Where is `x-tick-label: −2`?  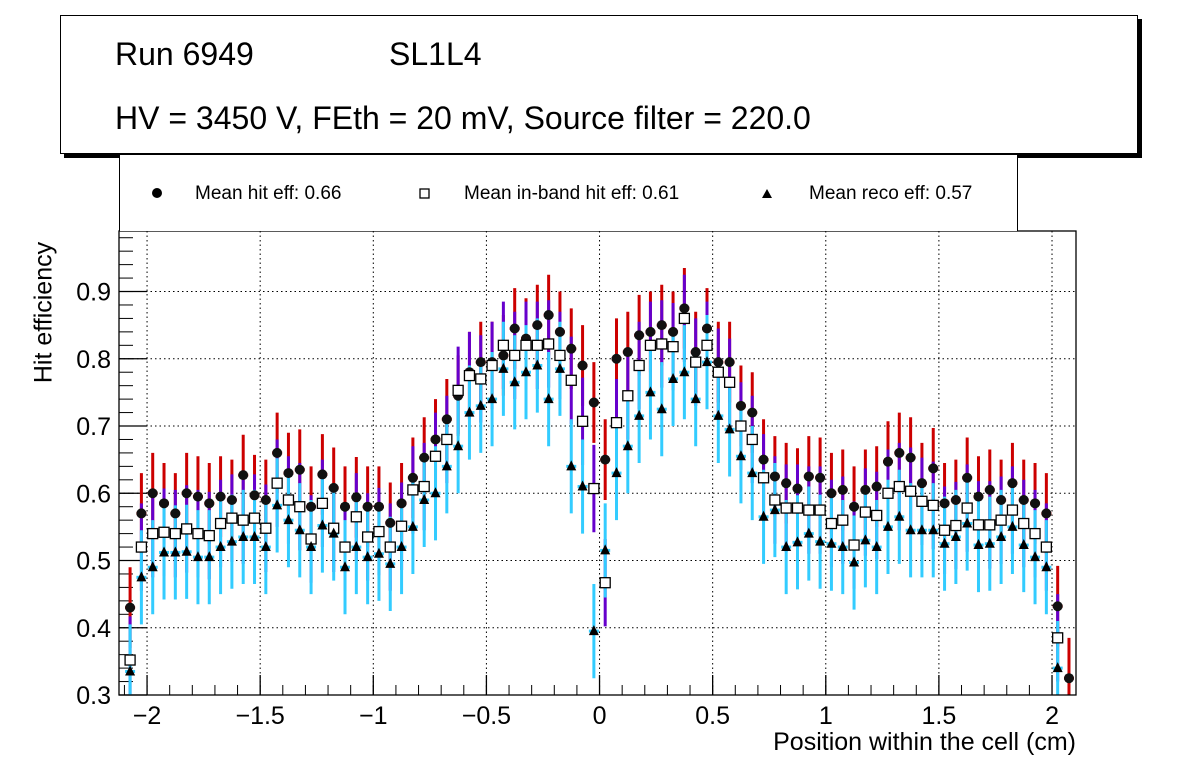 x-tick-label: −2 is located at coordinates (147, 716).